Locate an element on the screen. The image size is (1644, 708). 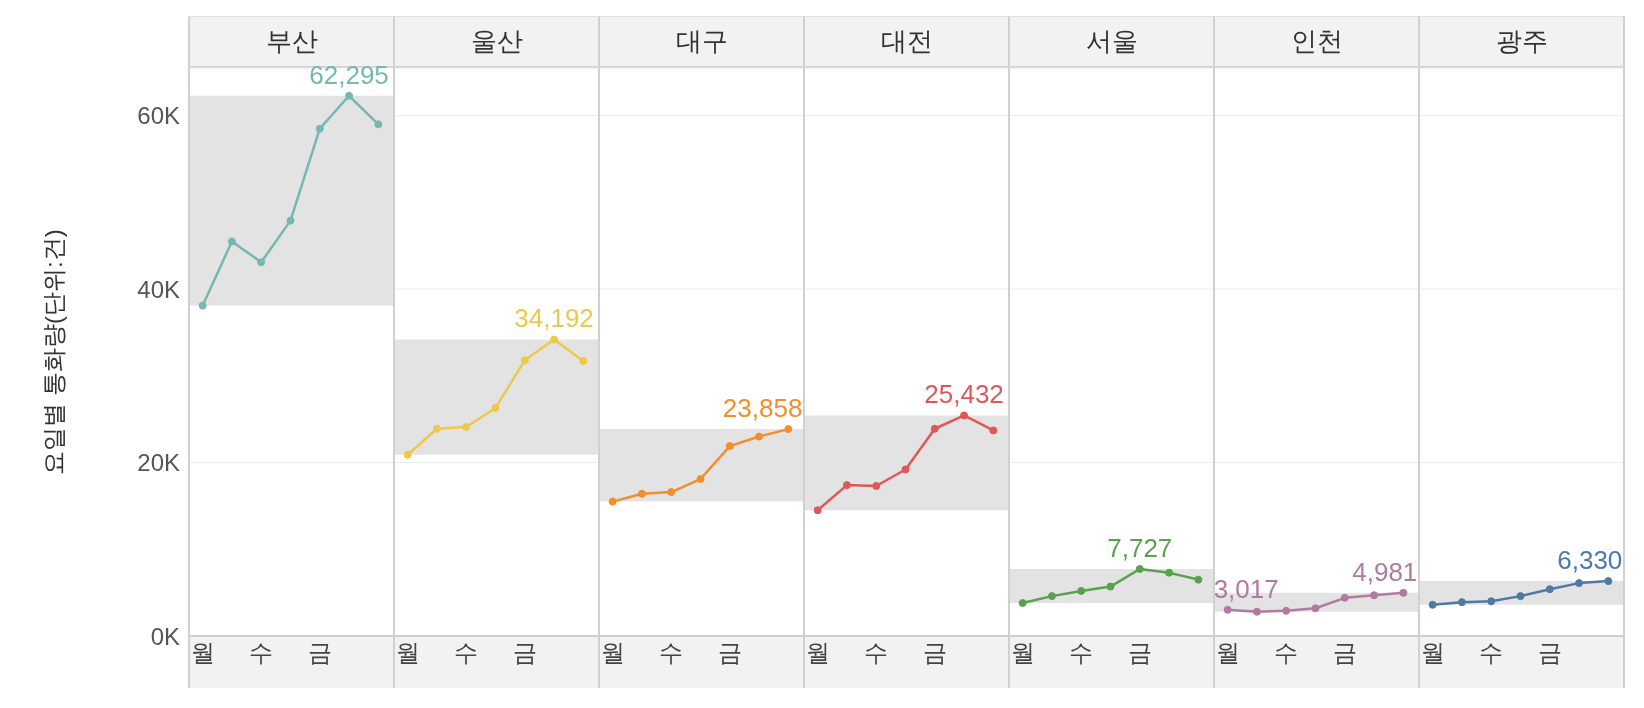
y-tick-label: 60K is located at coordinates (158, 116).